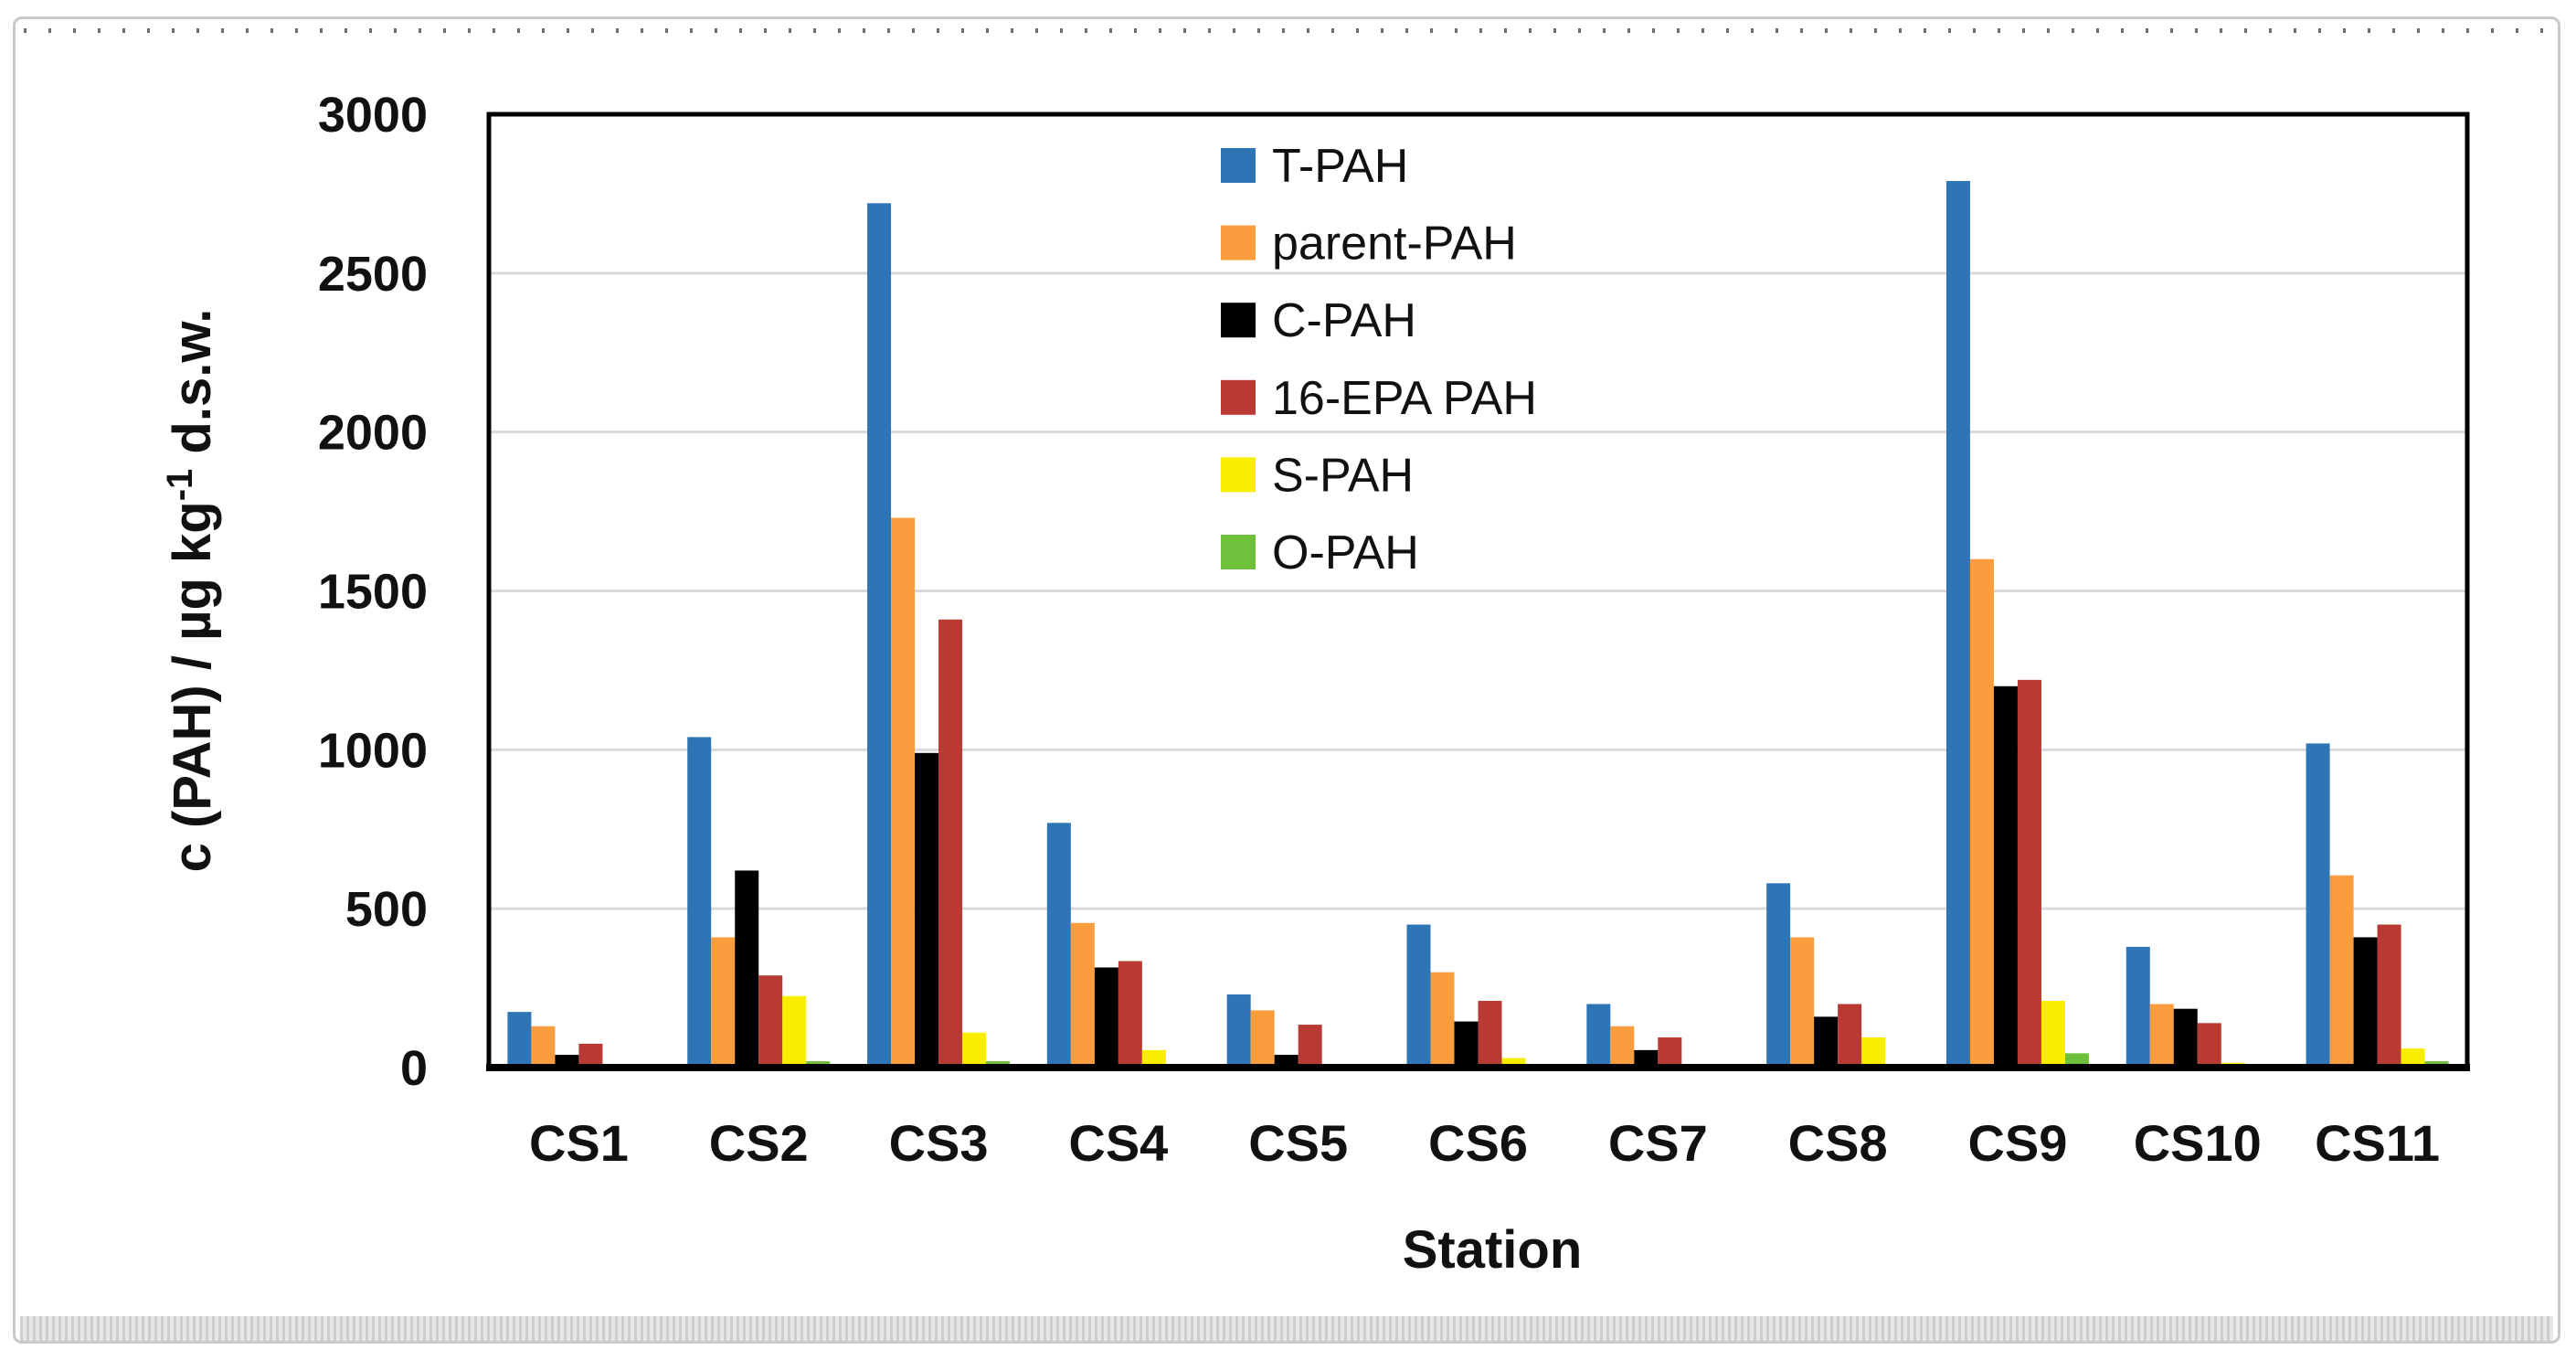 The image size is (2576, 1350). Describe the element at coordinates (2413, 1058) in the screenshot. I see `bar-S-PAH-CS11` at that location.